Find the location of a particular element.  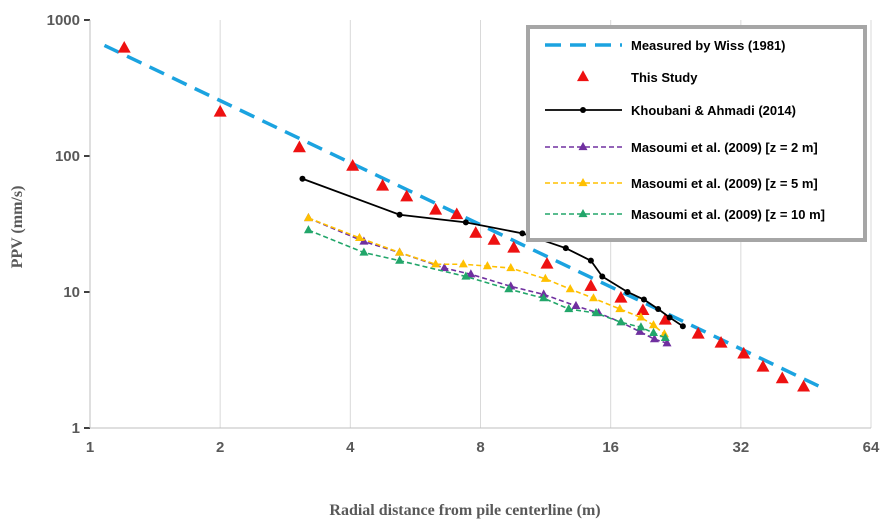

y-tick-label: 10 is located at coordinates (71, 292).